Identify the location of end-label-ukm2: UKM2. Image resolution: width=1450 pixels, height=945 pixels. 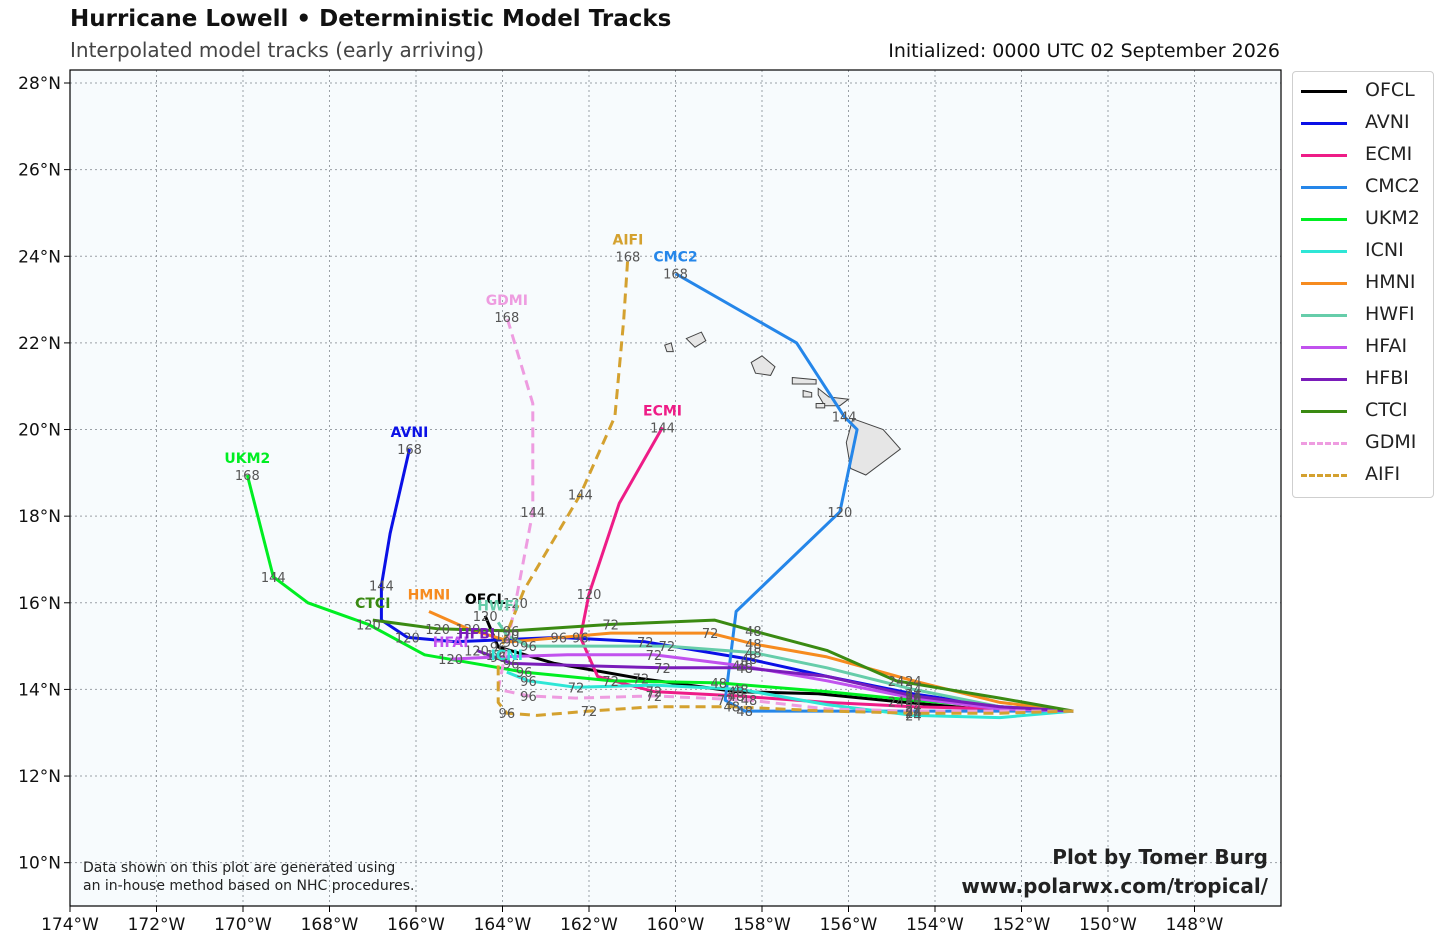
(247, 459).